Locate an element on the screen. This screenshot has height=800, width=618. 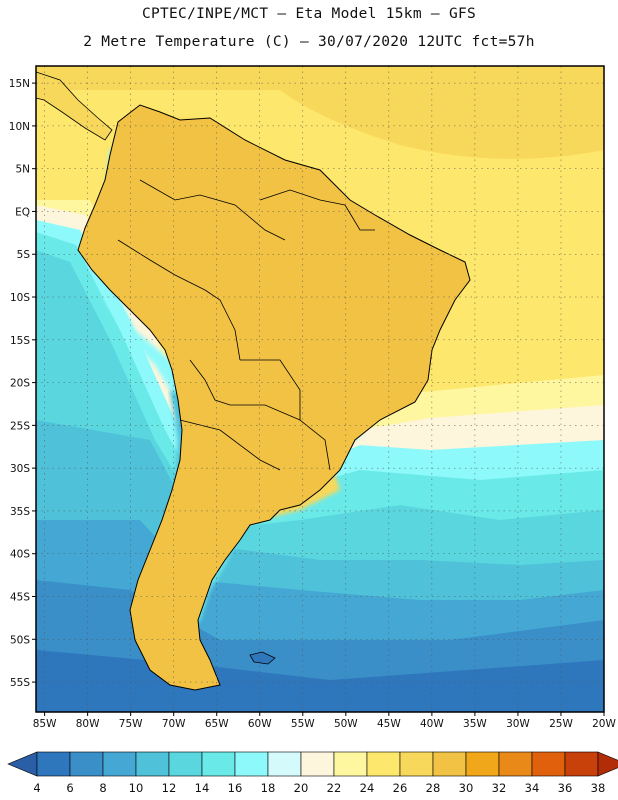
lat-tick-label: 20S is located at coordinates (20, 384).